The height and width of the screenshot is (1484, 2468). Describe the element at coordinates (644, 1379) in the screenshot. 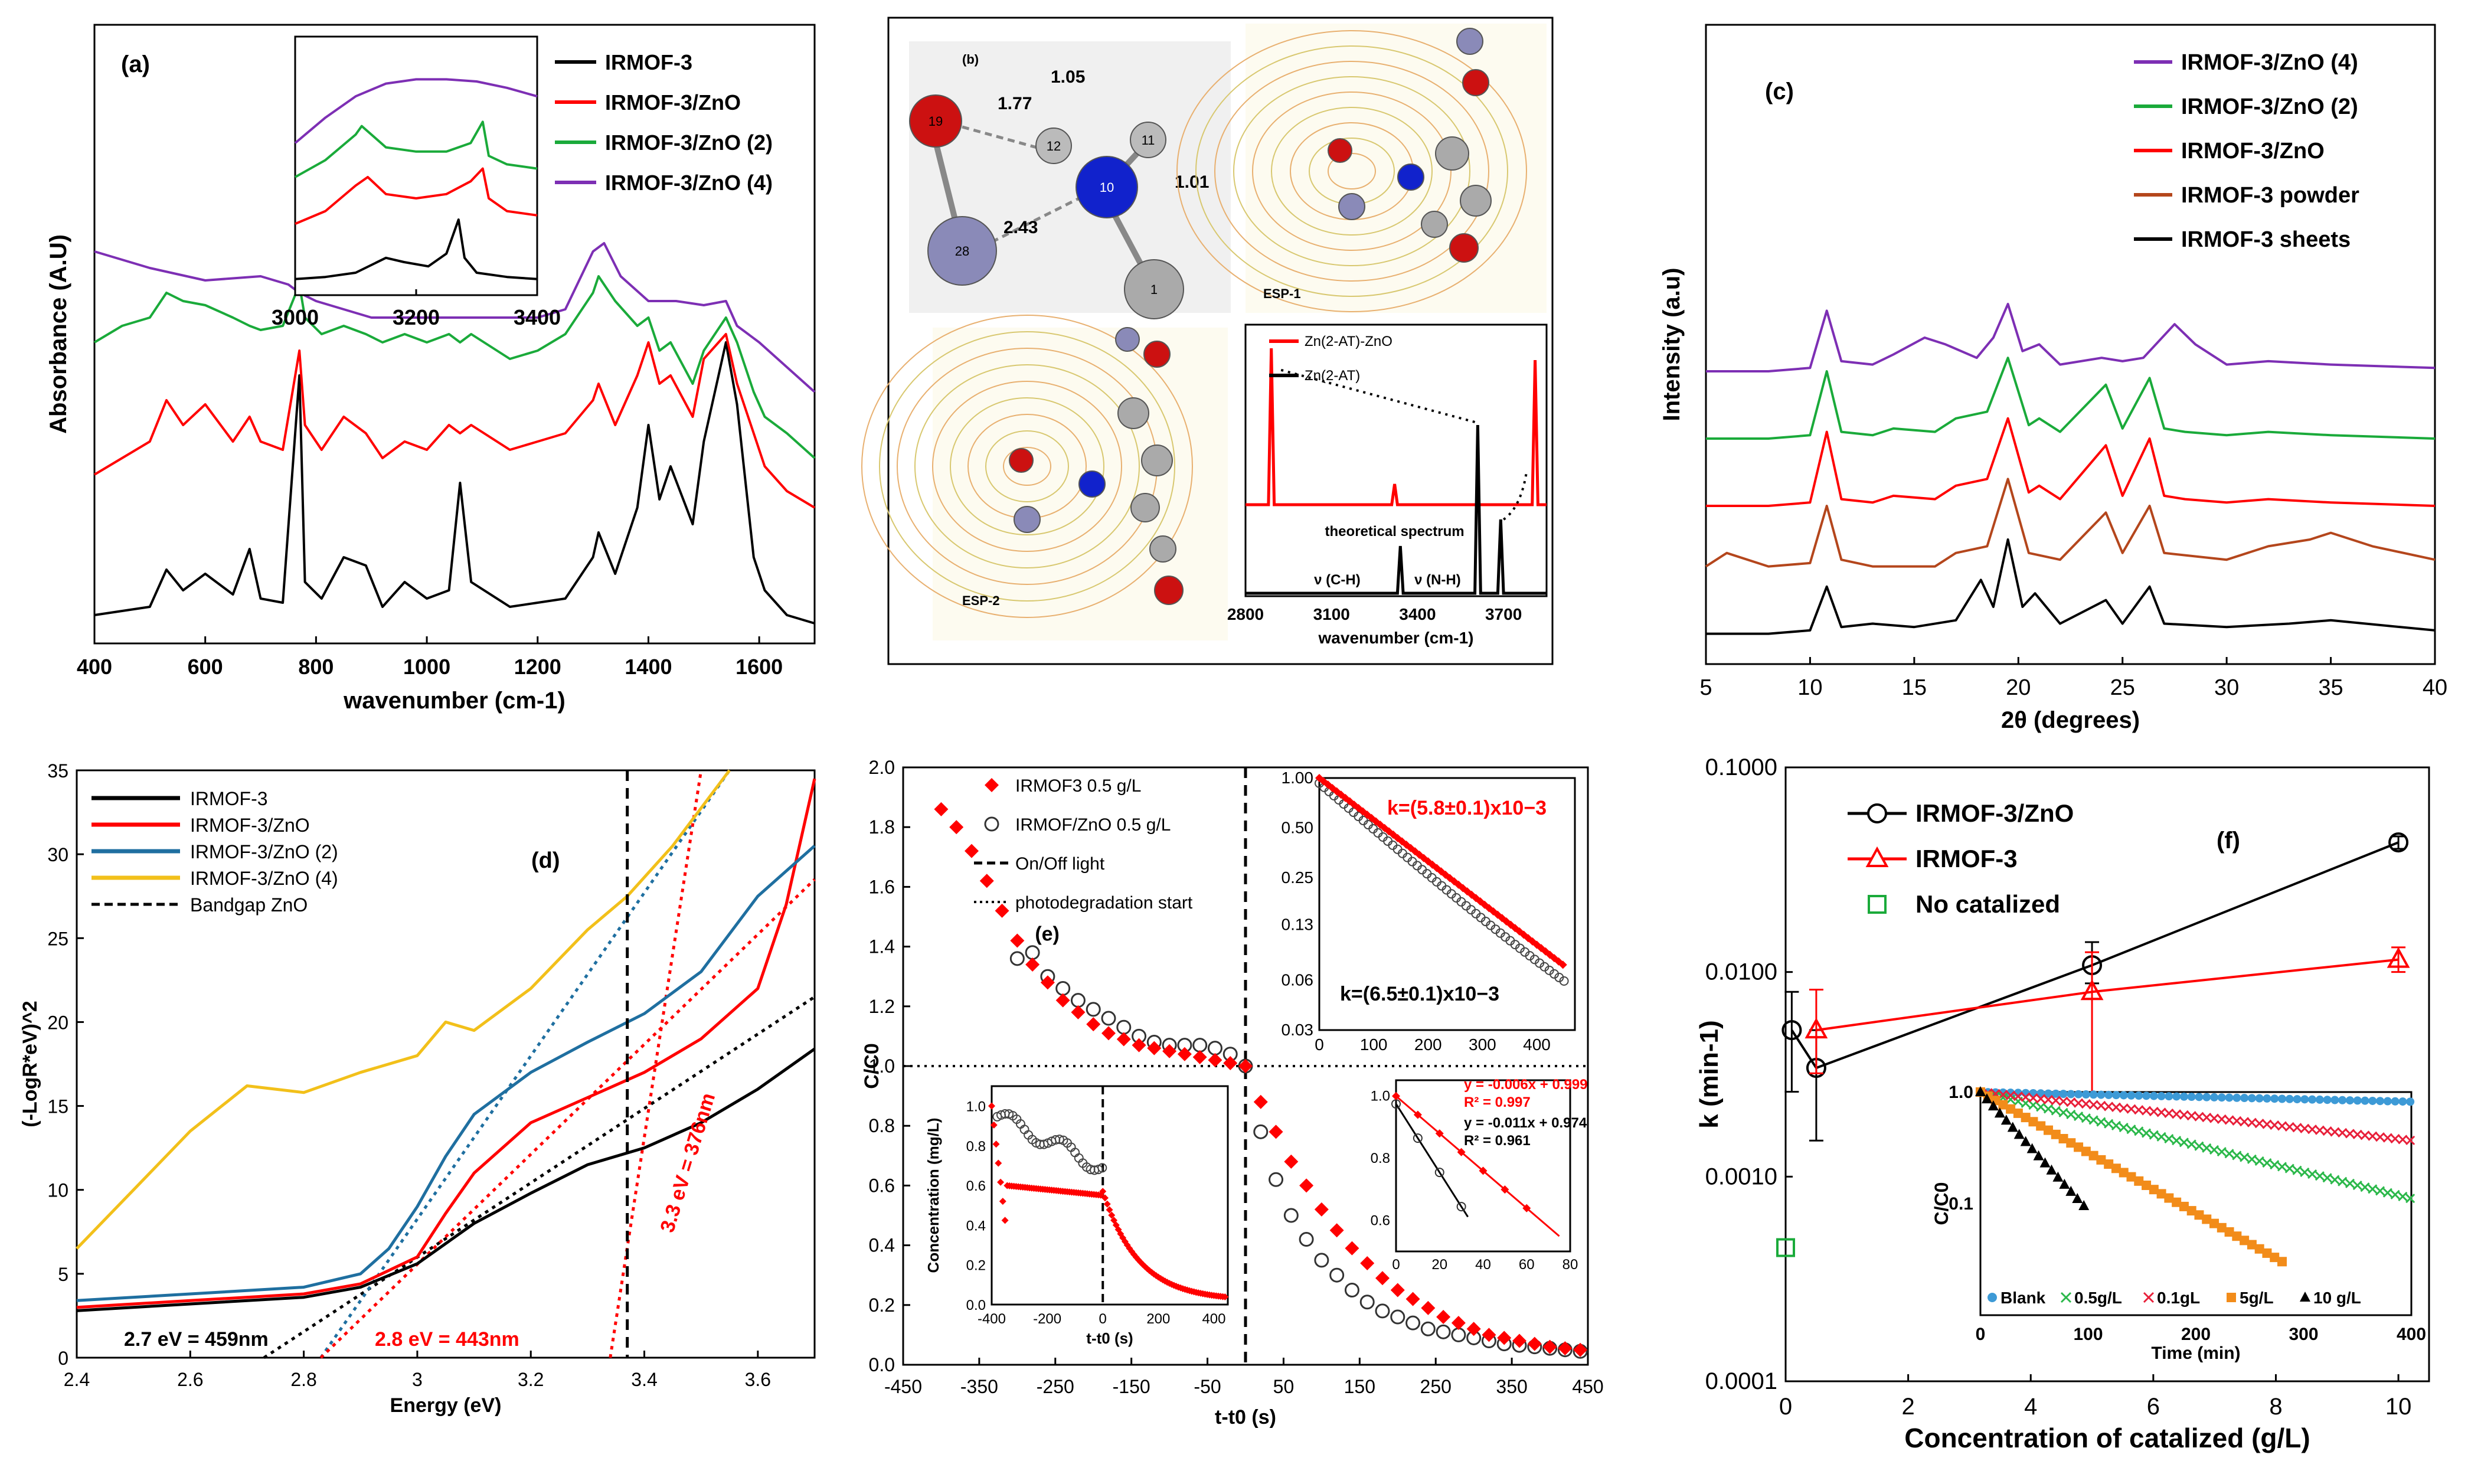

I see `x-tick-label: 3.4` at that location.